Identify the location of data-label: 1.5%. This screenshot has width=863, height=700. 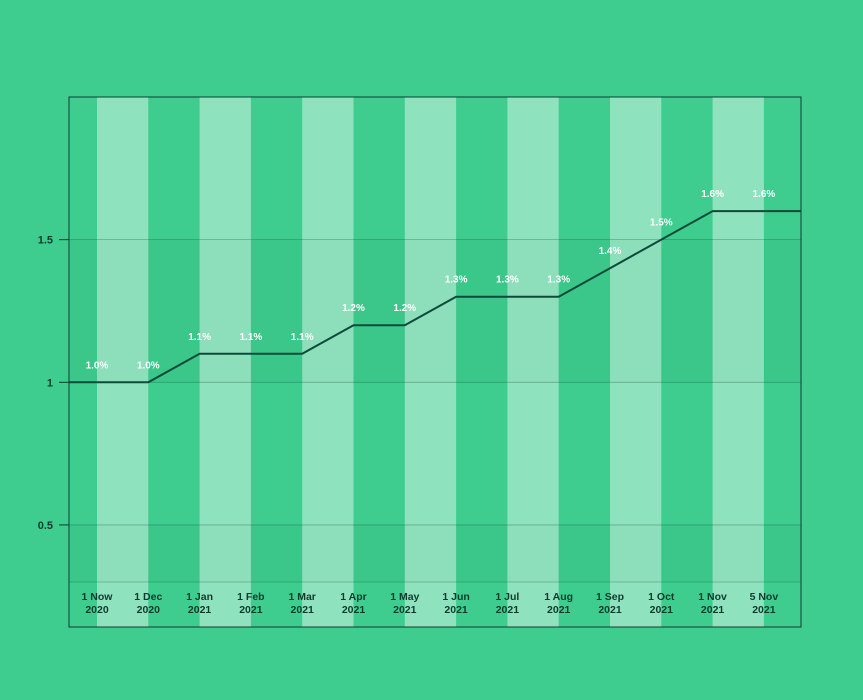
(661, 223).